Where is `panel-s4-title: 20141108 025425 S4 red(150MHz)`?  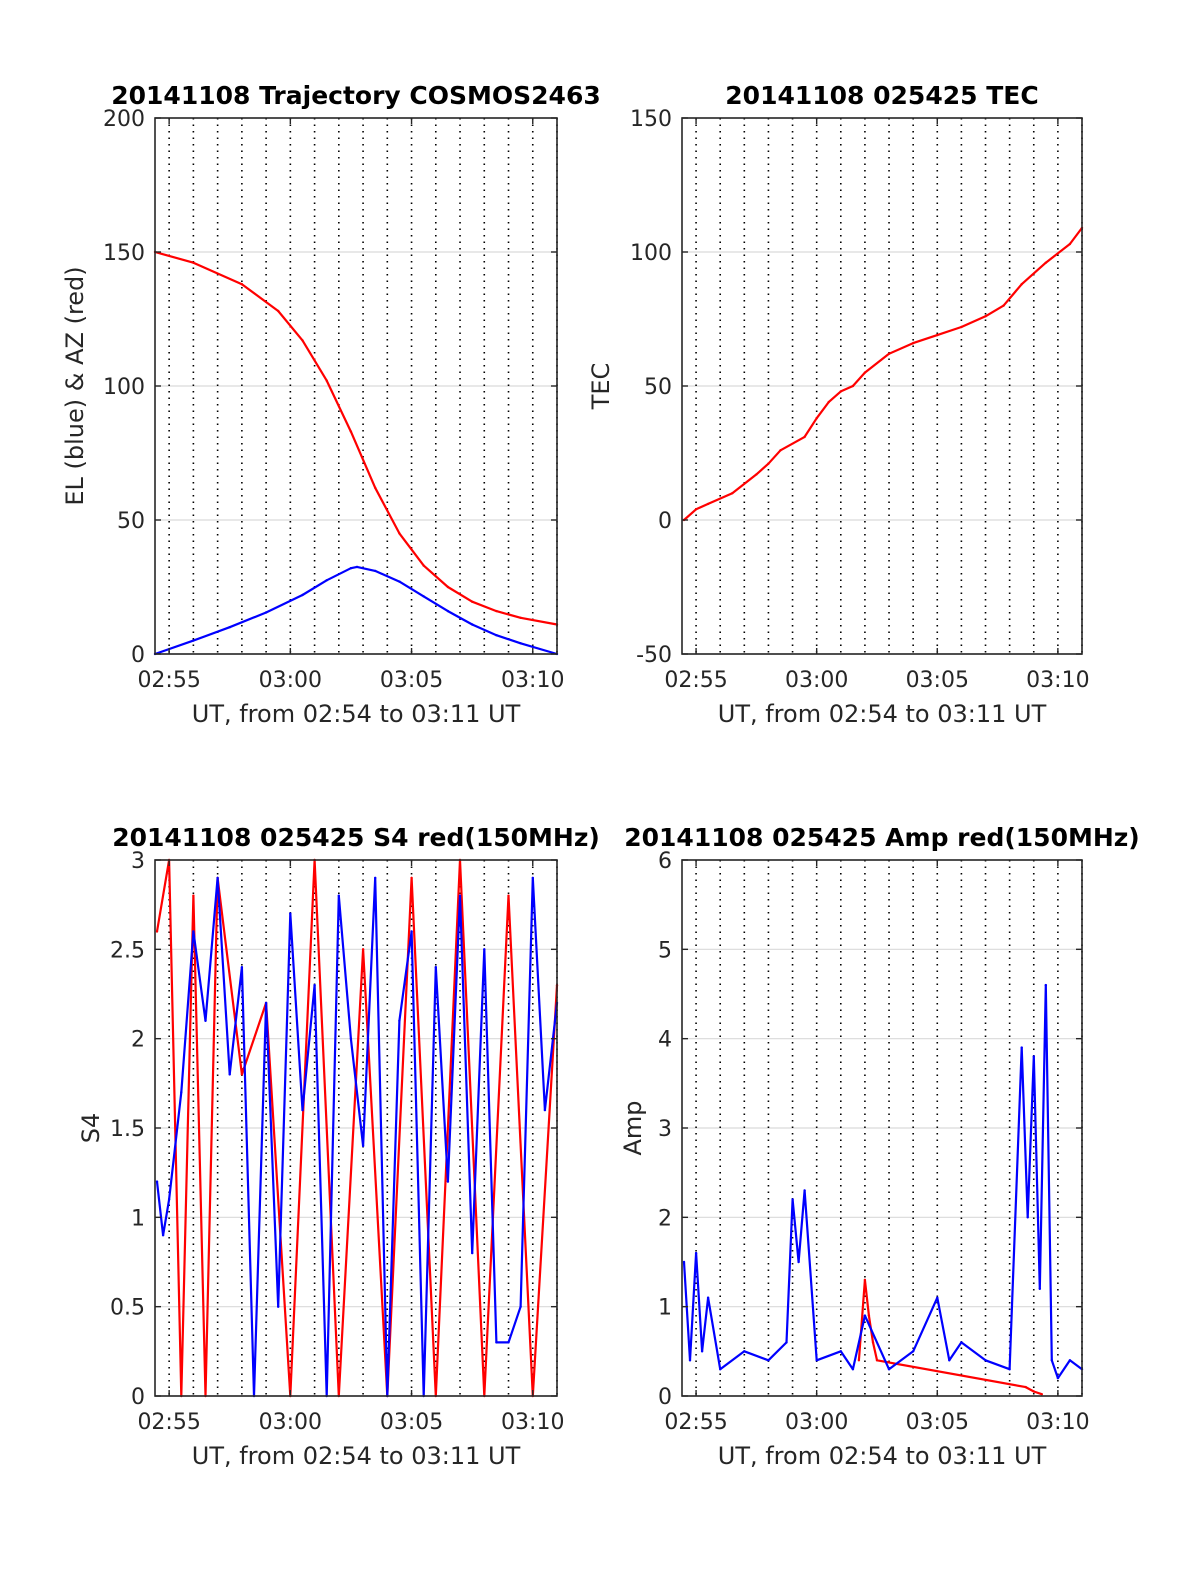 panel-s4-title: 20141108 025425 S4 red(150MHz) is located at coordinates (356, 837).